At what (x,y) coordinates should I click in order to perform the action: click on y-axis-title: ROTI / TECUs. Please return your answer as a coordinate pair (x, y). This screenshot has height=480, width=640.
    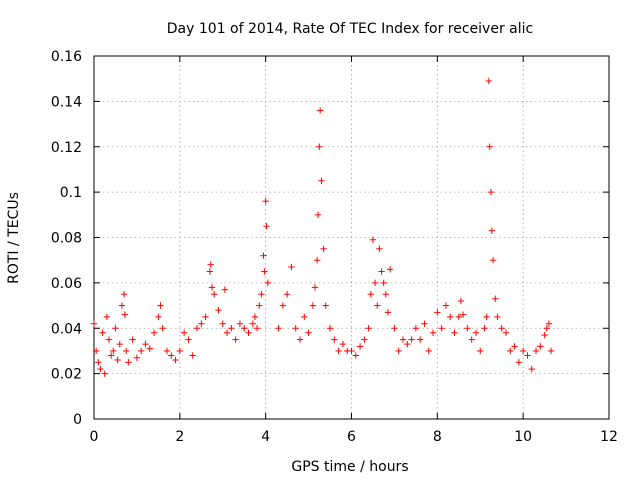
    Looking at the image, I should click on (14, 238).